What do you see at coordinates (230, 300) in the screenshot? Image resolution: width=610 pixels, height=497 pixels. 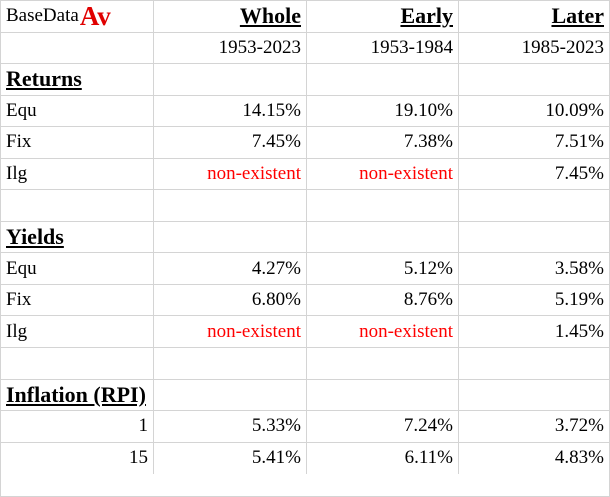 I see `value-cell: 6.80%` at bounding box center [230, 300].